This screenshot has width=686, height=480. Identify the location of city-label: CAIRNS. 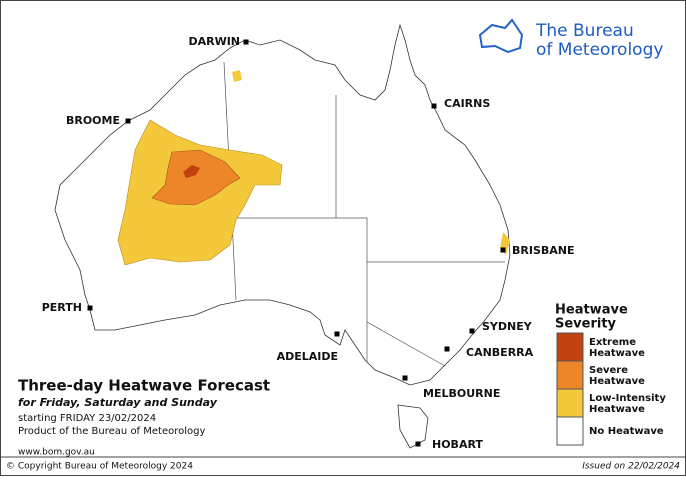
(467, 103).